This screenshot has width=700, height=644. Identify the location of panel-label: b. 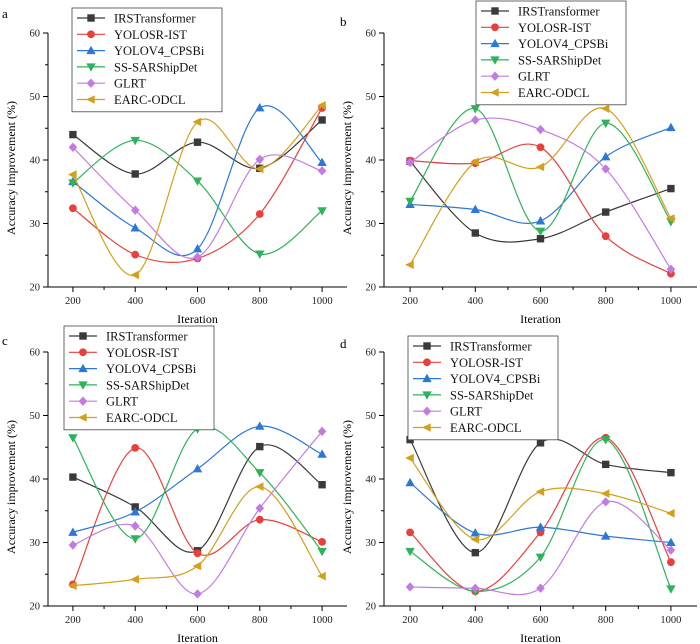
(343, 21).